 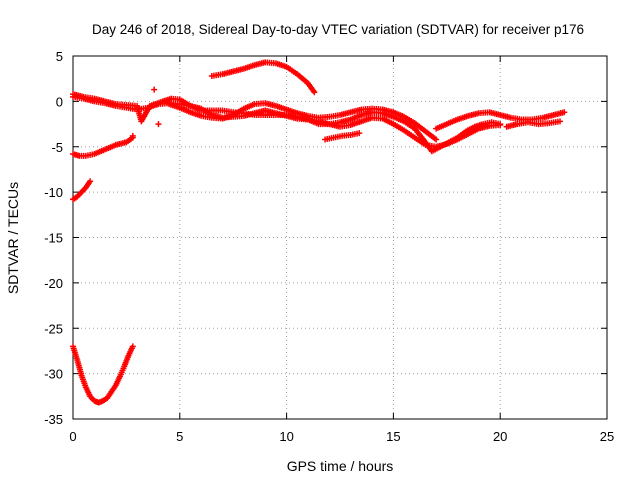 What do you see at coordinates (393, 436) in the screenshot?
I see `x-tick-label: 15` at bounding box center [393, 436].